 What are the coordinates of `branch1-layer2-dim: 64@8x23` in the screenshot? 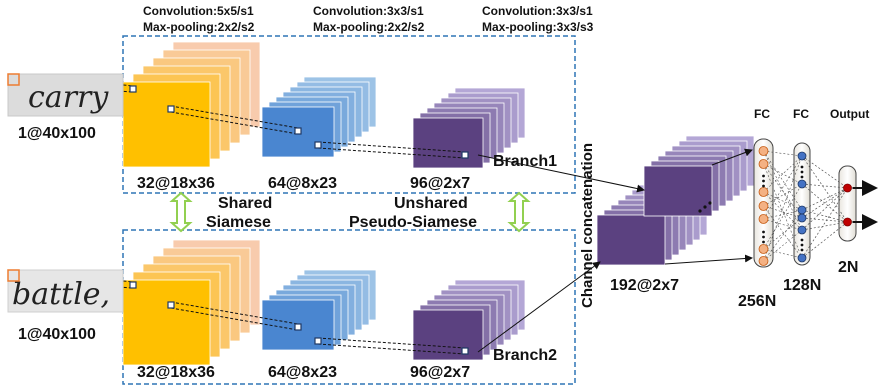 It's located at (302, 183).